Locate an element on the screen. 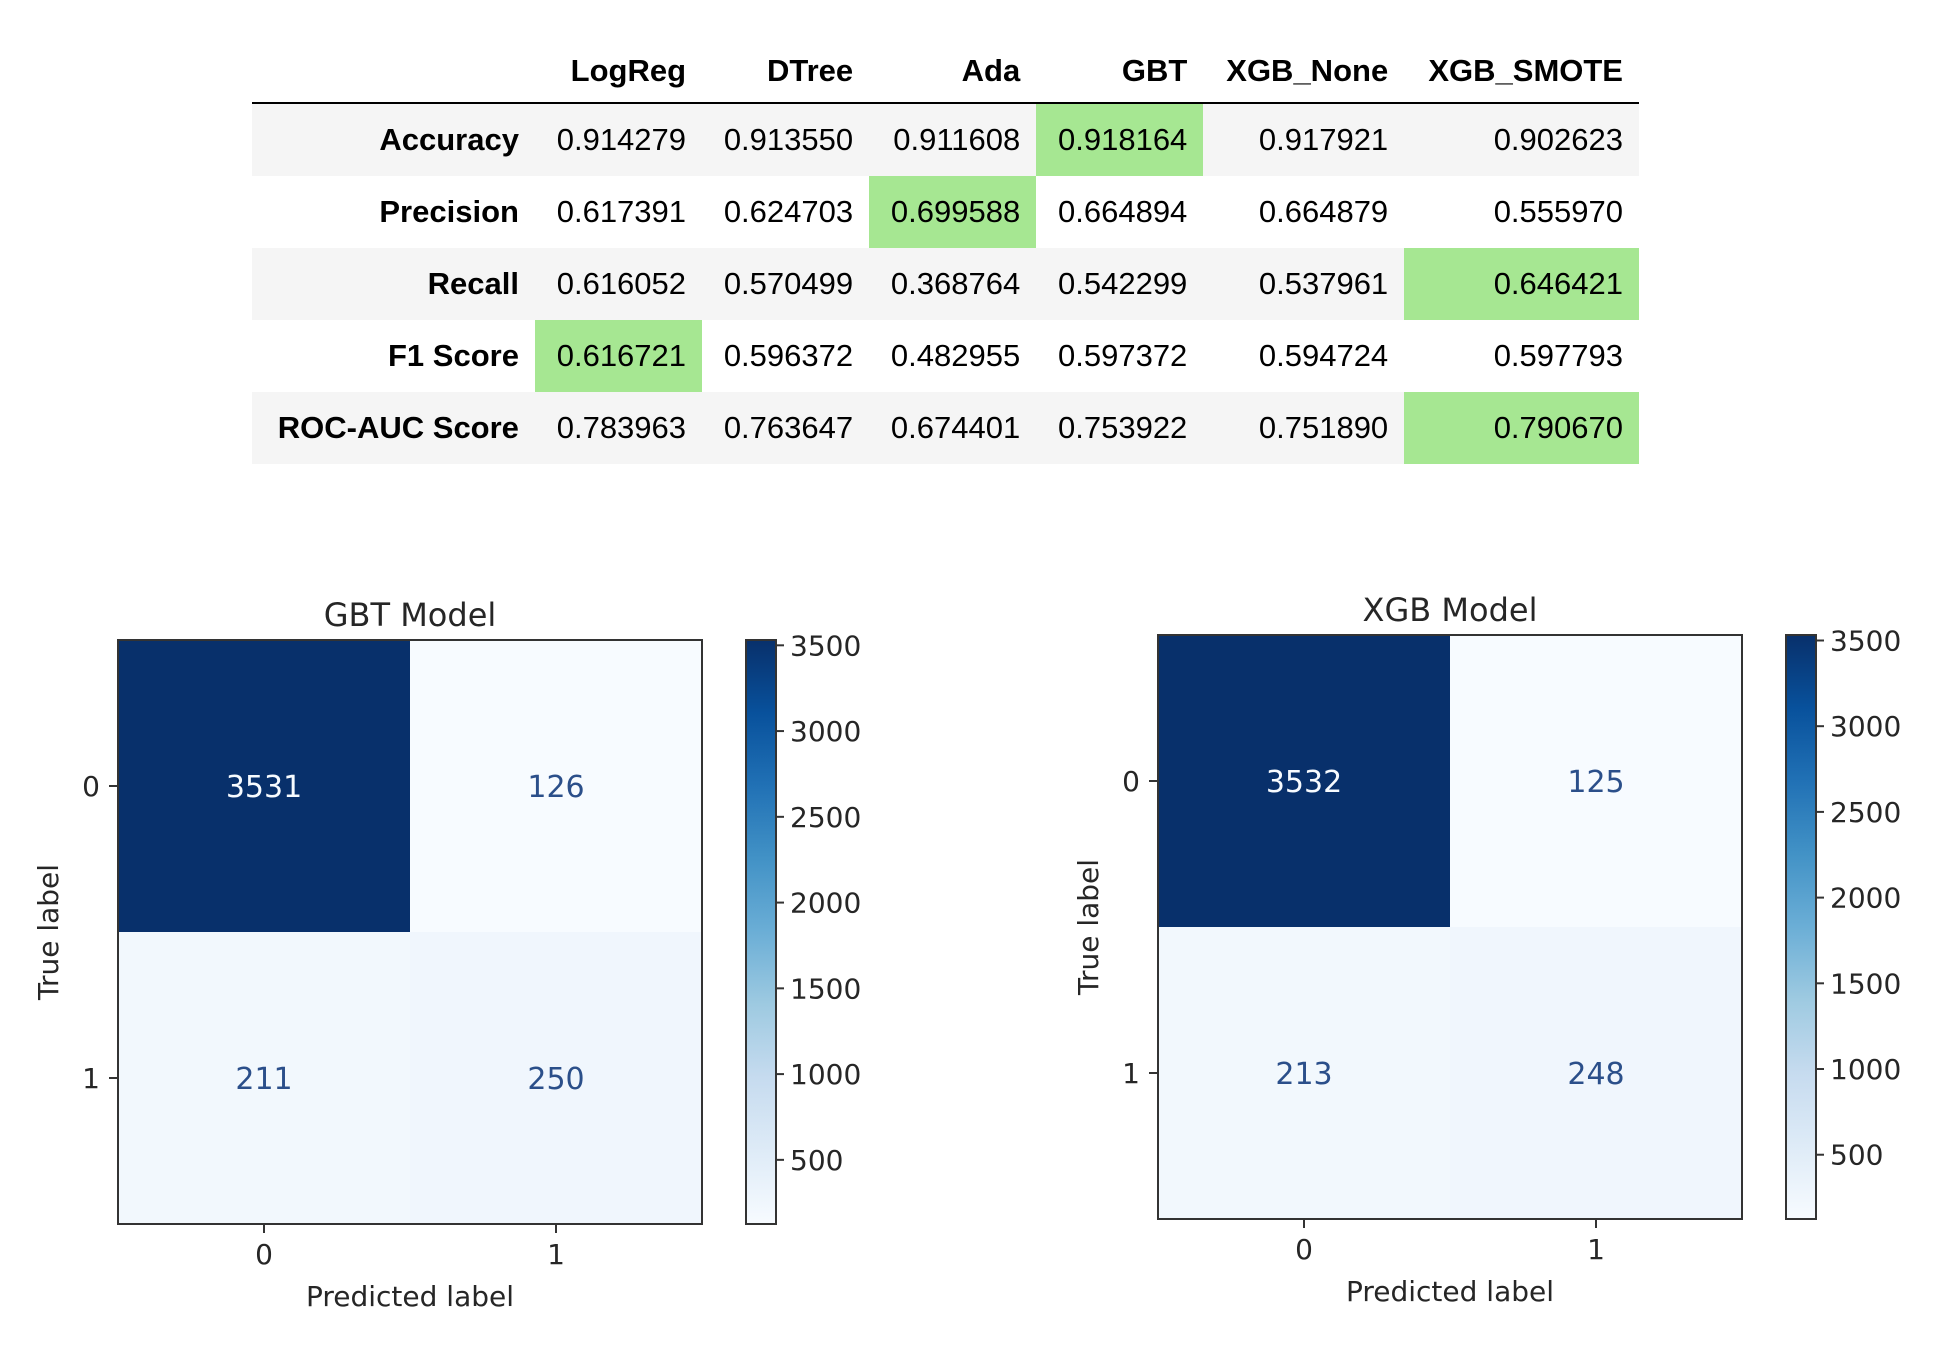  colorbar-tick-label: 2000 is located at coordinates (825, 903).